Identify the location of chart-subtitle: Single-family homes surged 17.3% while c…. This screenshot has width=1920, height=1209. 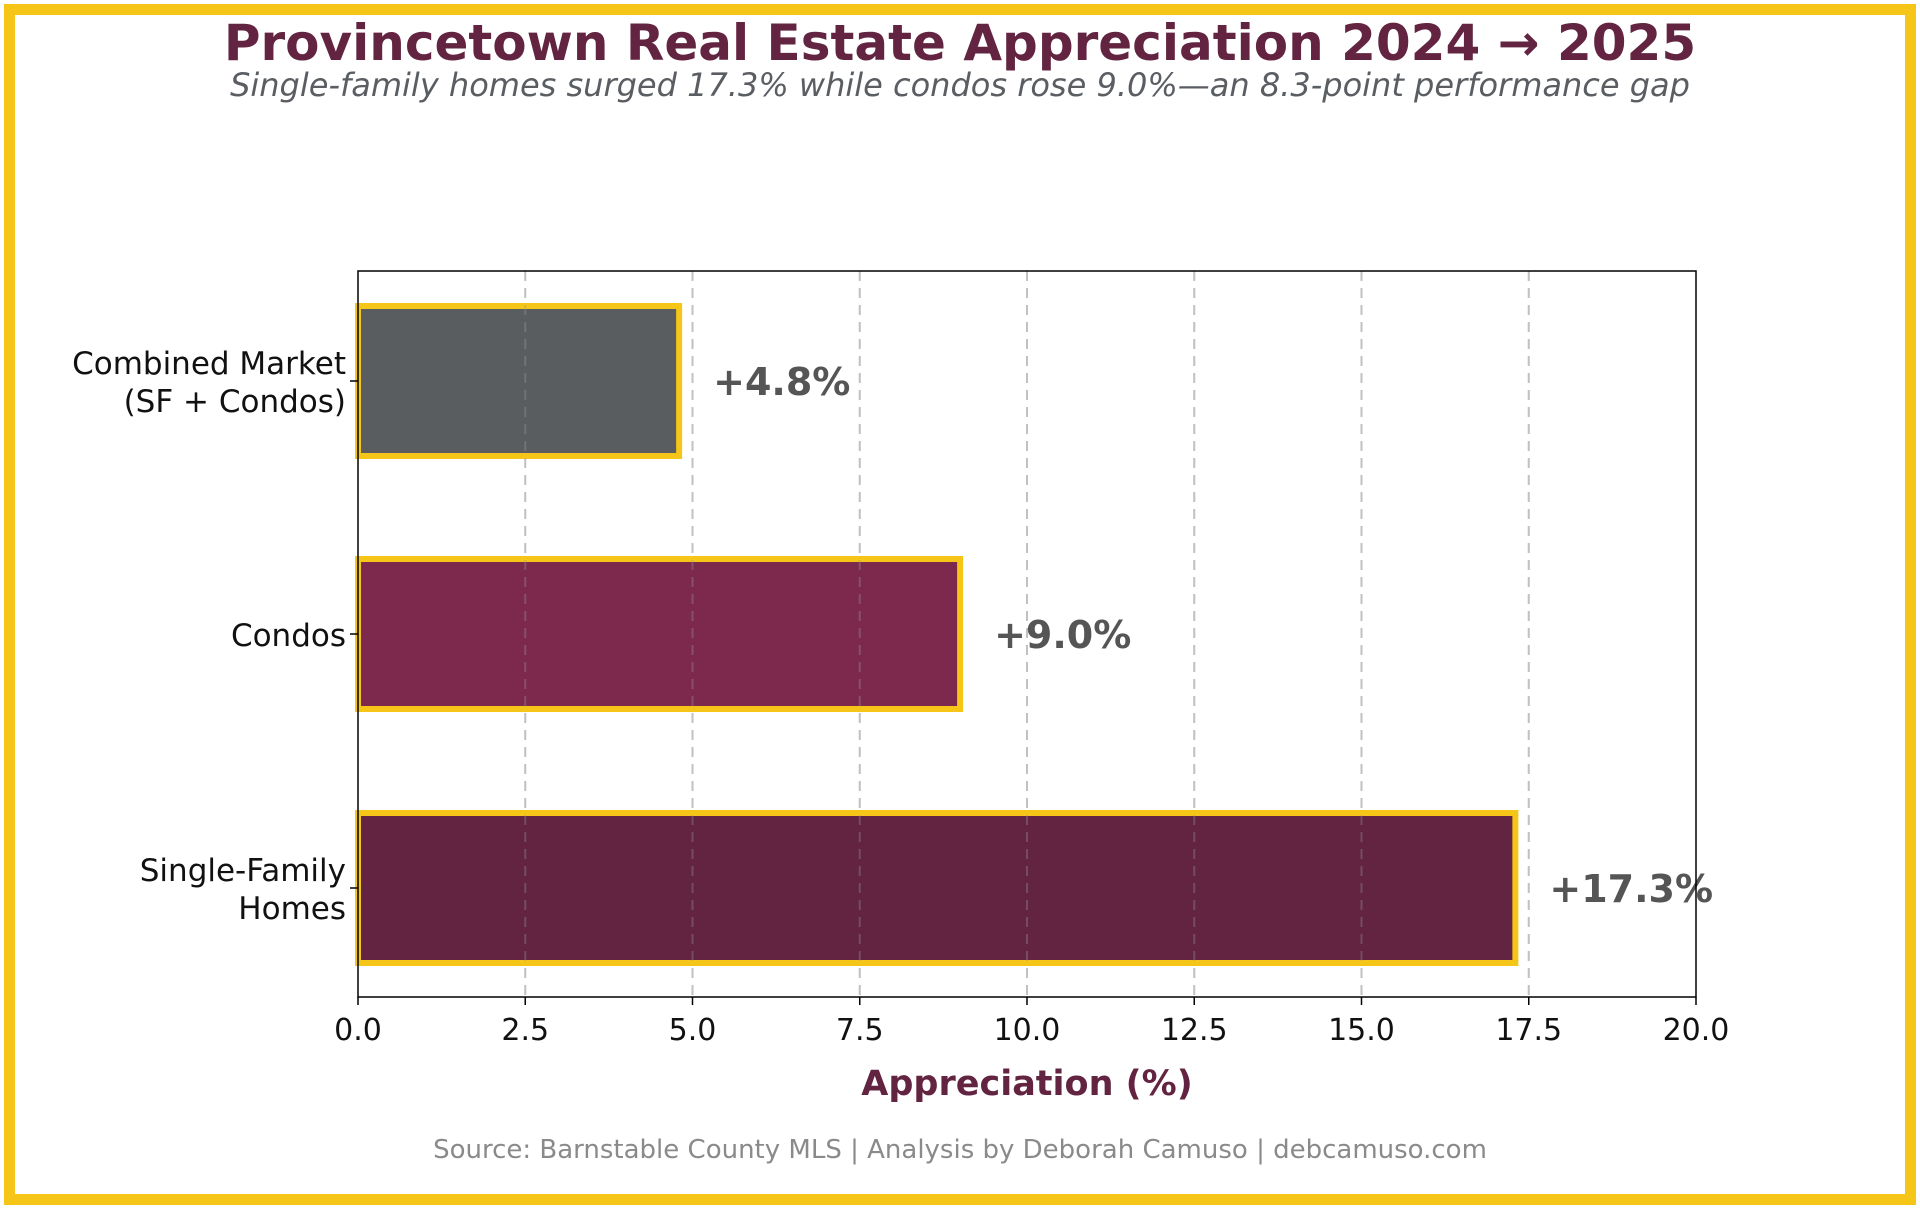
(960, 85).